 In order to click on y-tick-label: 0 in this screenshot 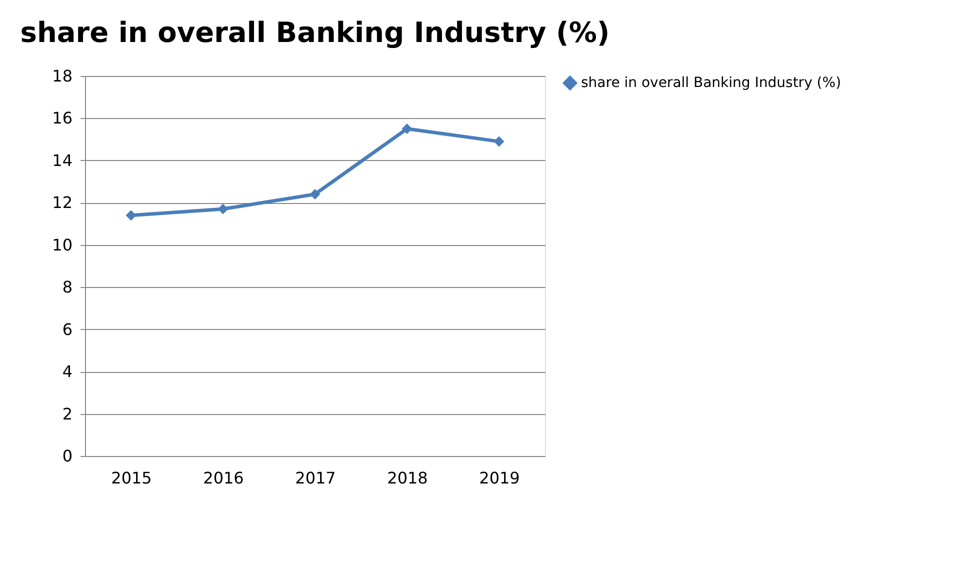, I will do `click(67, 456)`.